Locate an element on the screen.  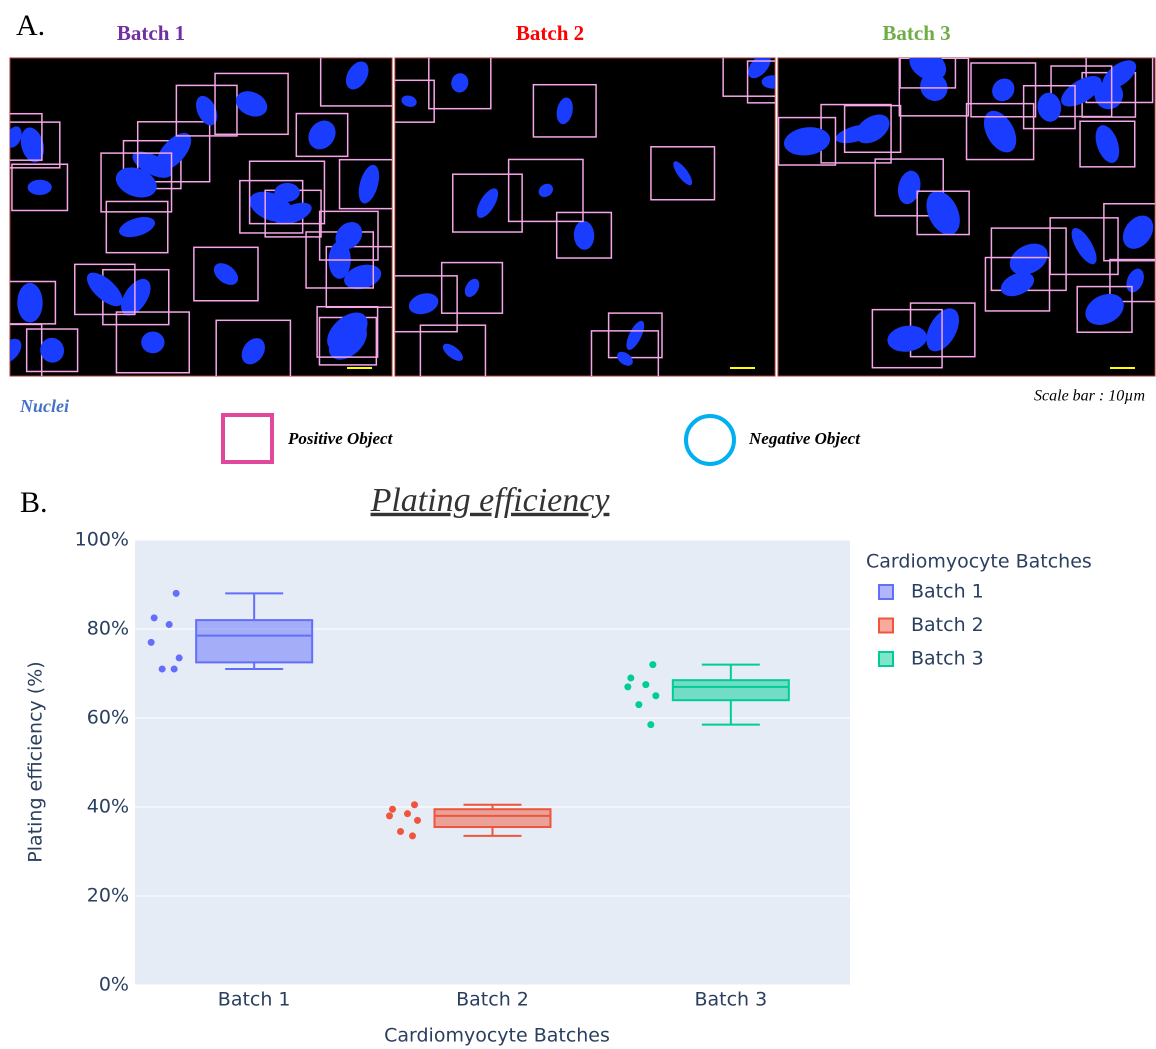
panel-label: B. is located at coordinates (34, 502).